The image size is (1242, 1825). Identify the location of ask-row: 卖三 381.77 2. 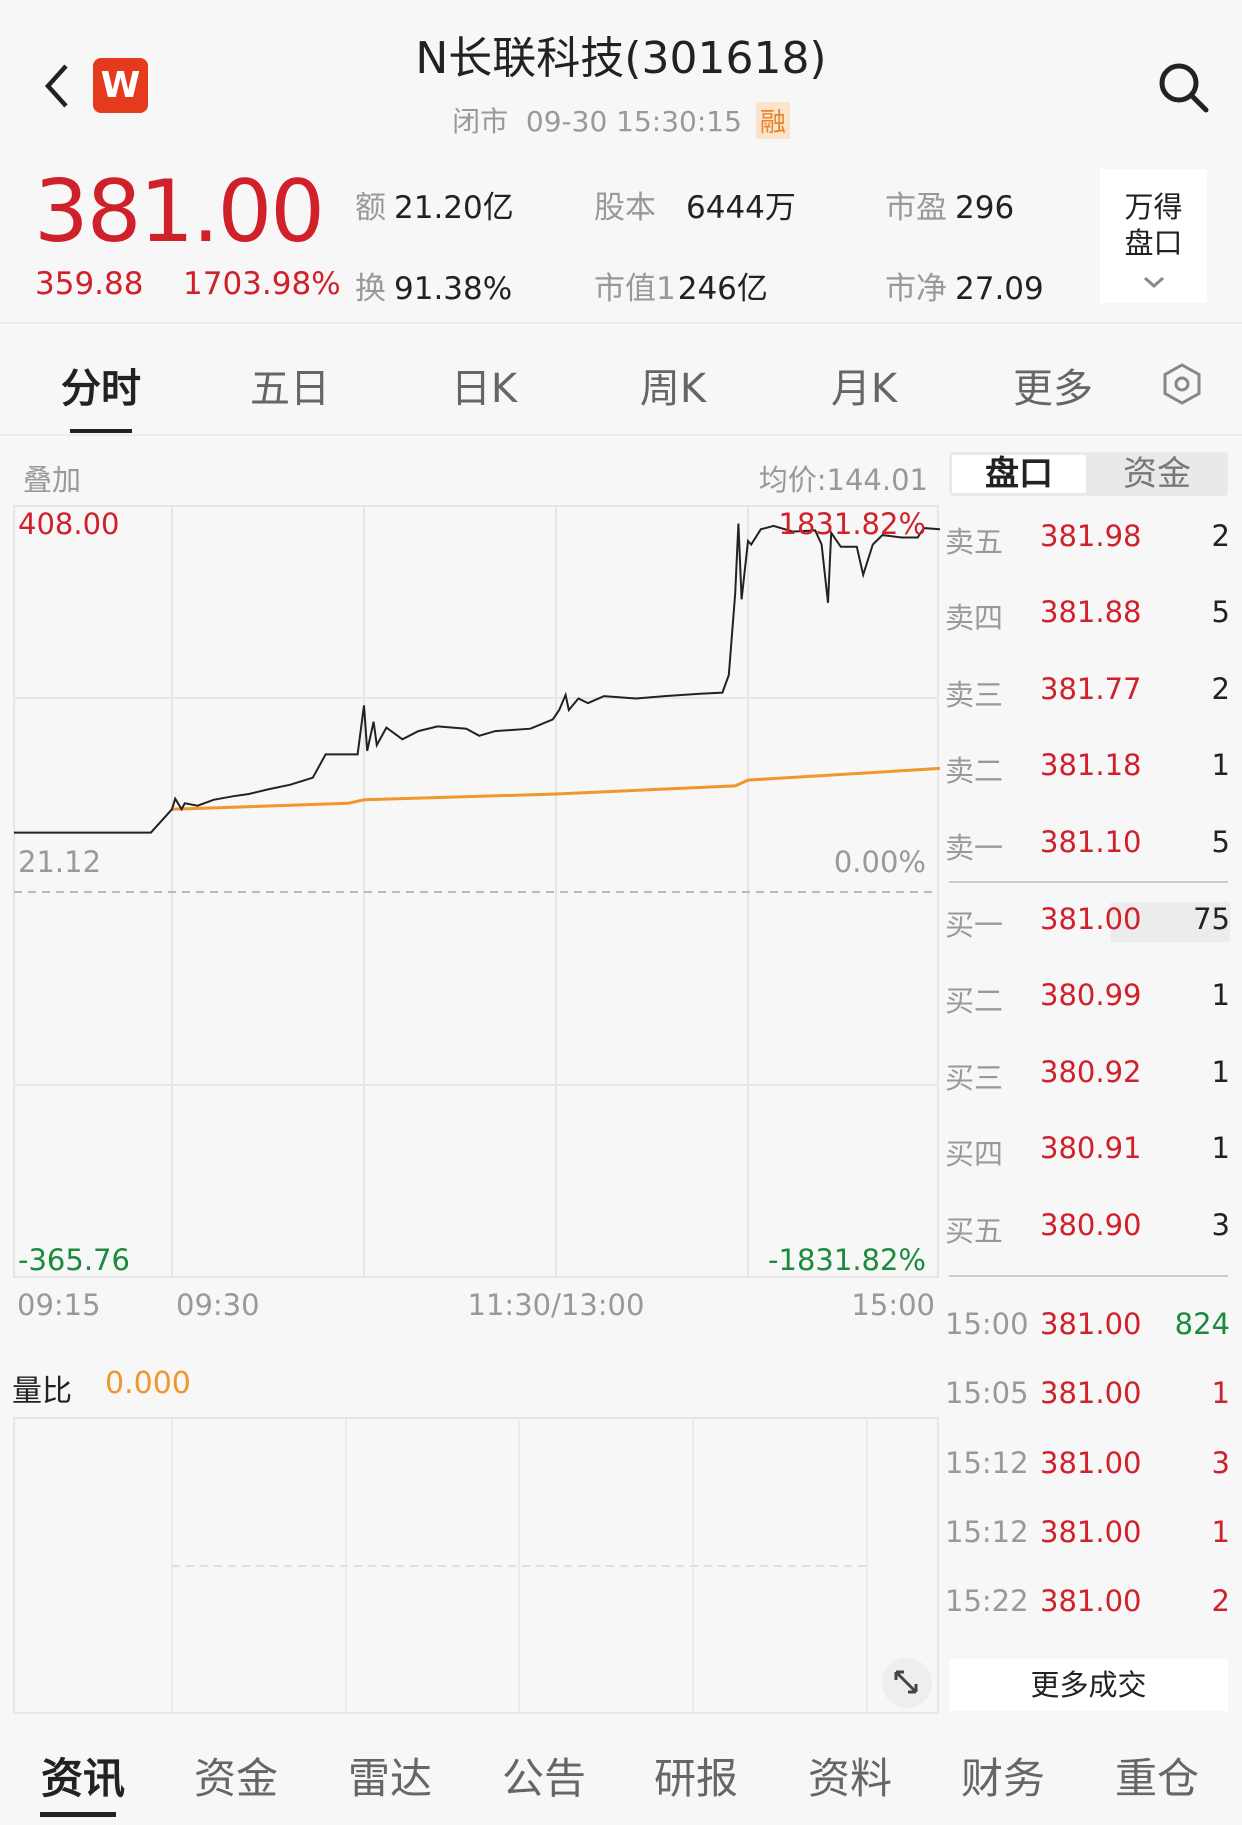
(1087, 692).